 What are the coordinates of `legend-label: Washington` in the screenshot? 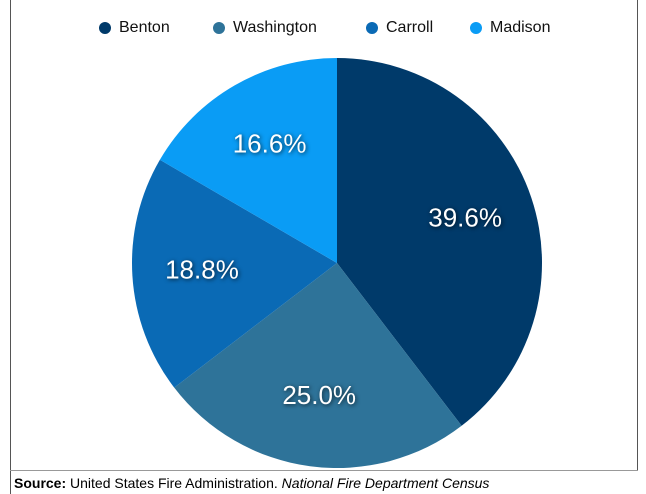 It's located at (275, 27).